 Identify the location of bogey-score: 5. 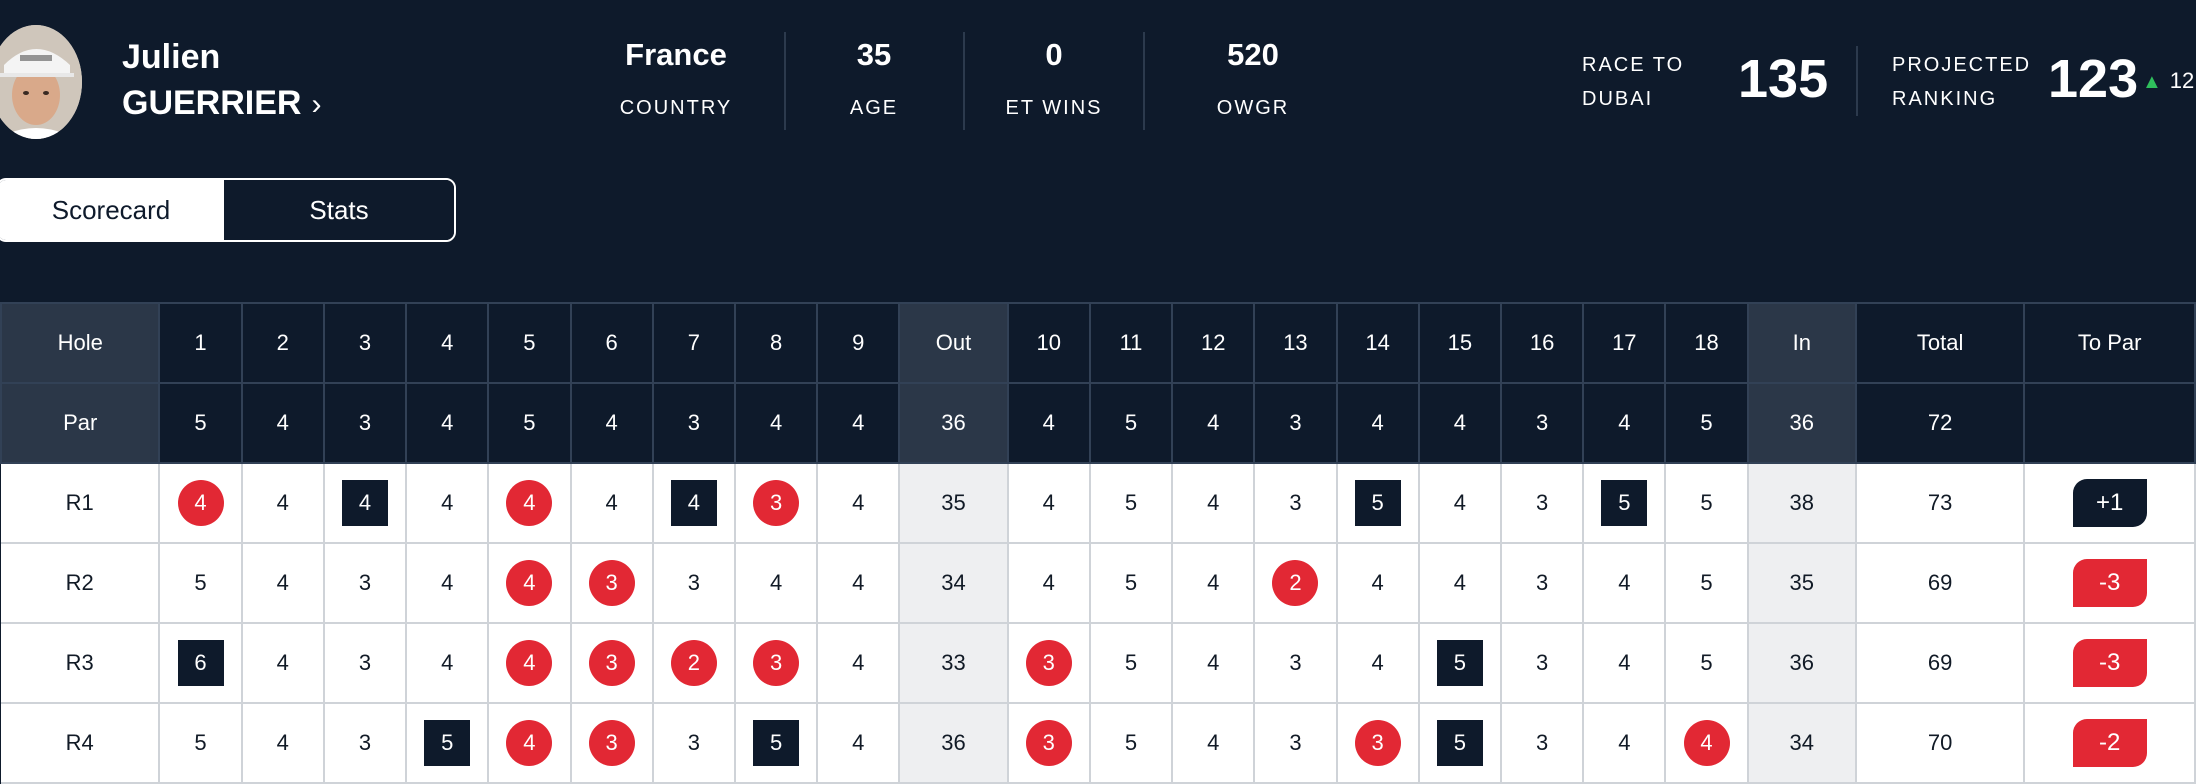
(447, 743).